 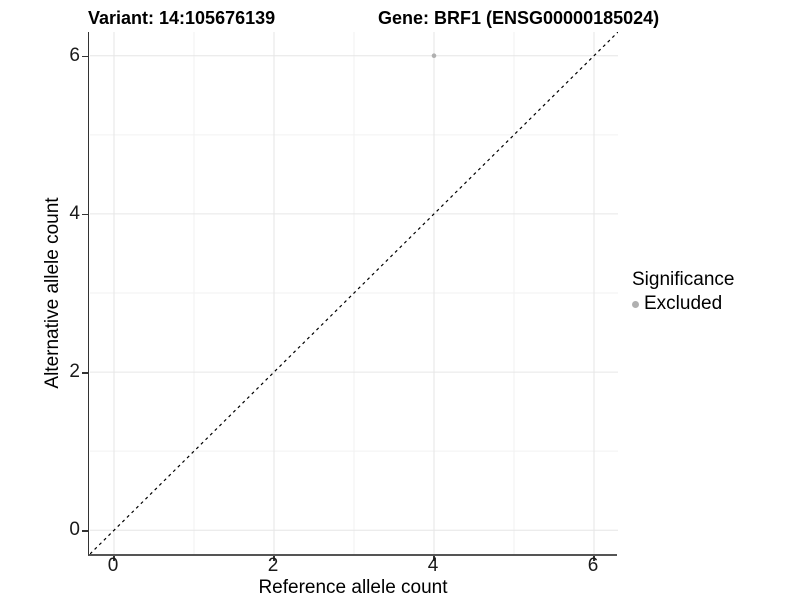 I want to click on data-point, so click(x=434, y=56).